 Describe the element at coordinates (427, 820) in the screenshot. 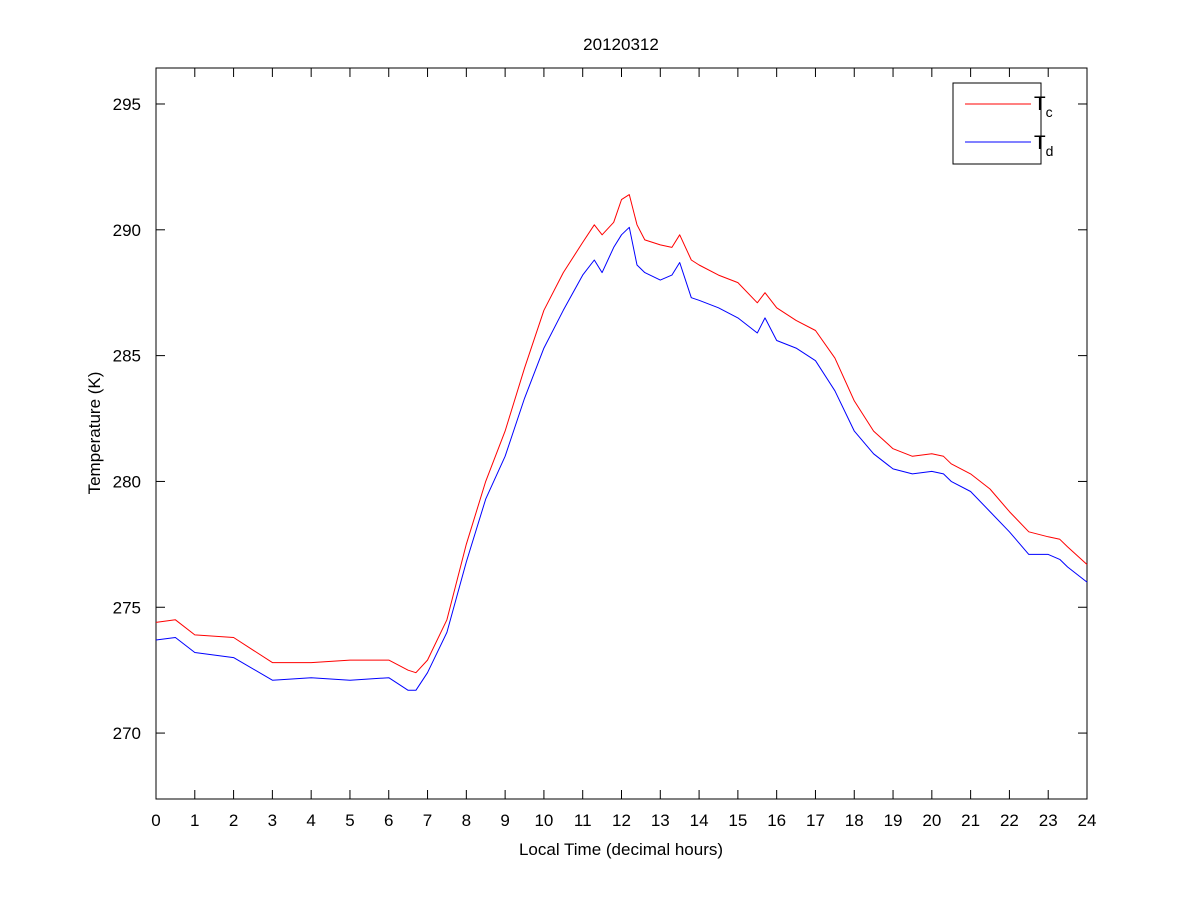

I see `x-tick-label: 7` at that location.